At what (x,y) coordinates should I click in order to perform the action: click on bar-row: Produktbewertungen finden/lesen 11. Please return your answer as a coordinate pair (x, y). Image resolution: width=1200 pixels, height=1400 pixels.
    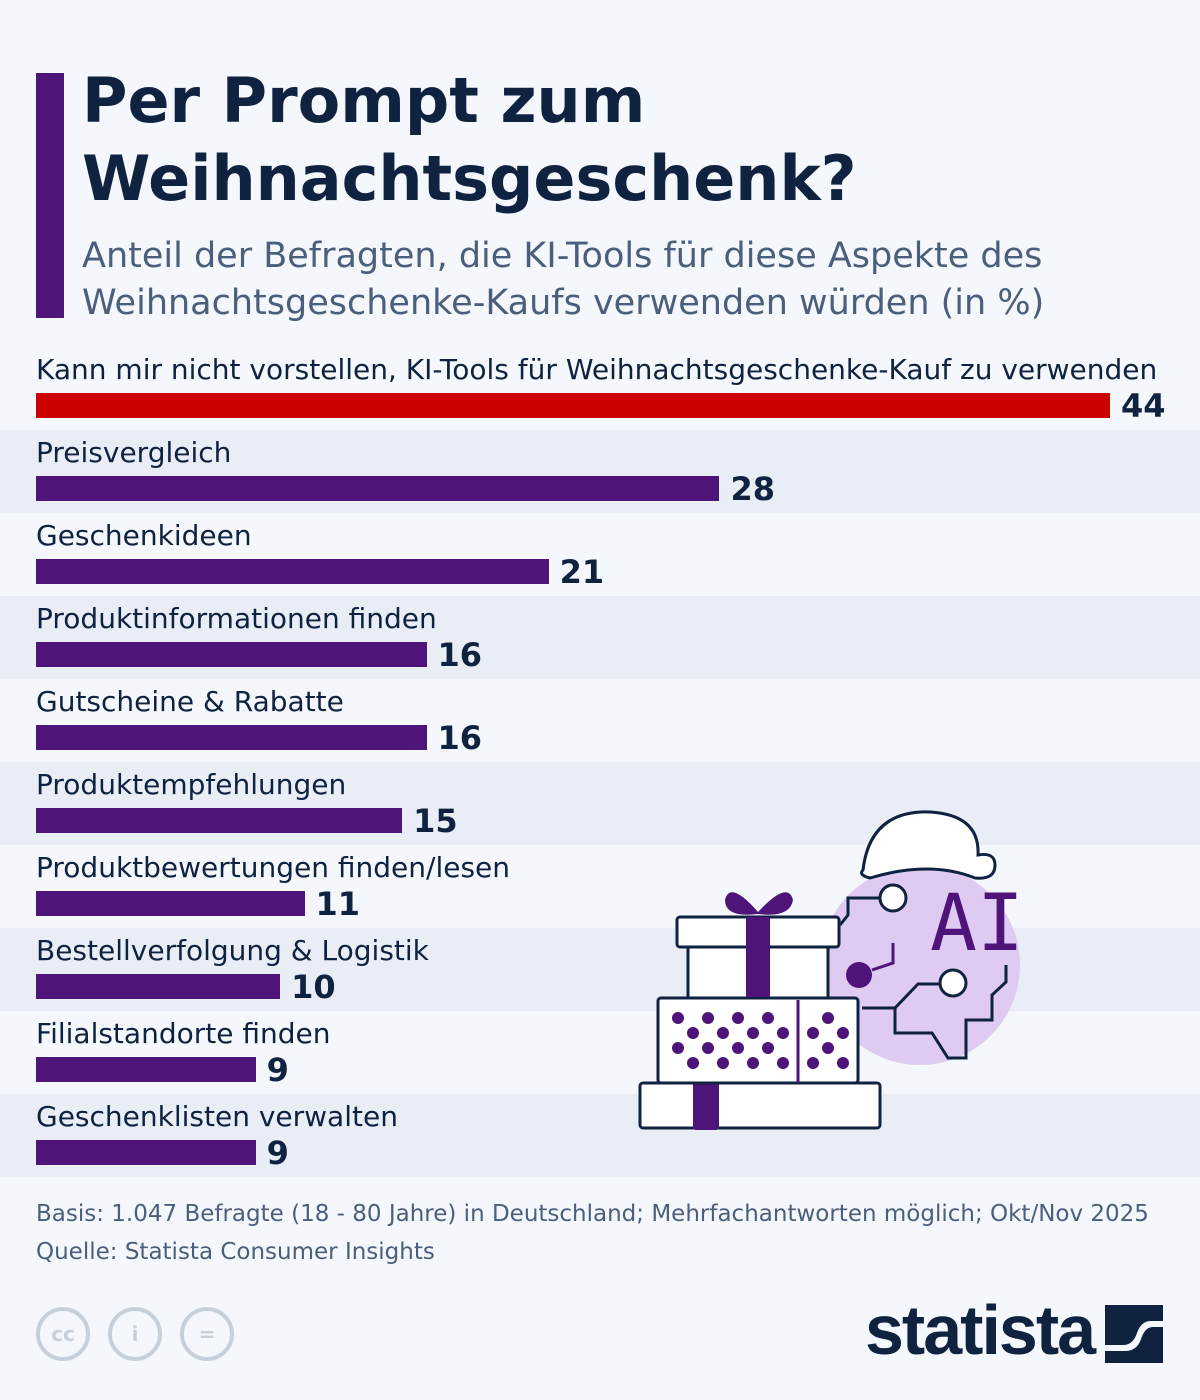
    Looking at the image, I should click on (600, 886).